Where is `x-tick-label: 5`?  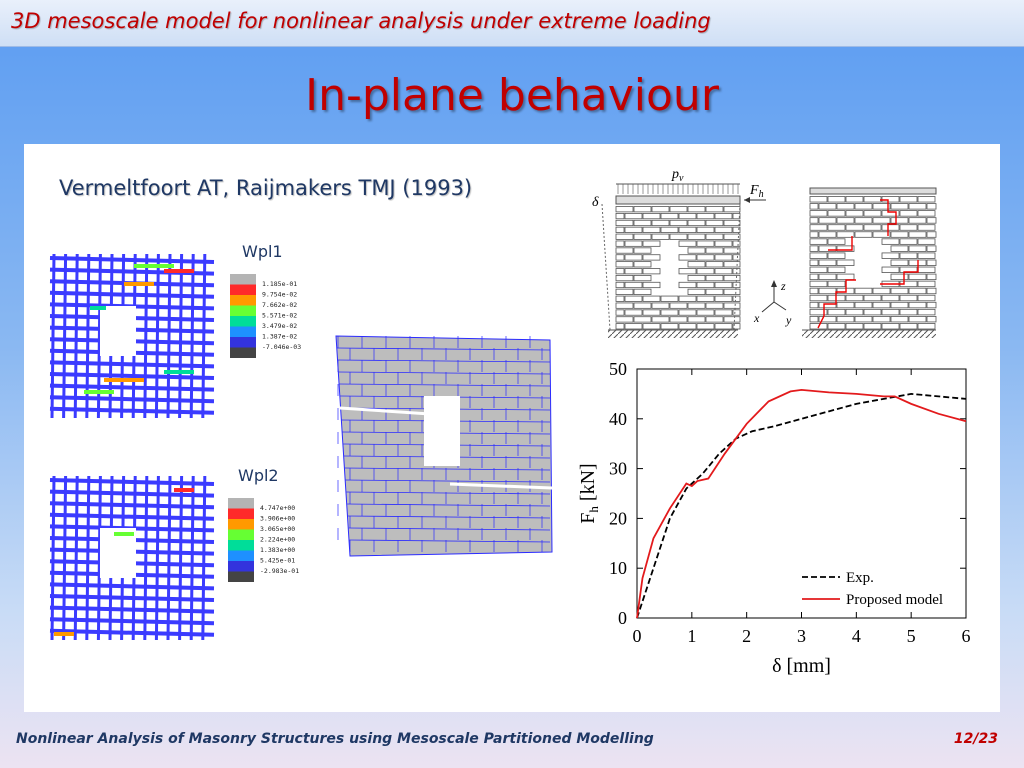
x-tick-label: 5 is located at coordinates (911, 636).